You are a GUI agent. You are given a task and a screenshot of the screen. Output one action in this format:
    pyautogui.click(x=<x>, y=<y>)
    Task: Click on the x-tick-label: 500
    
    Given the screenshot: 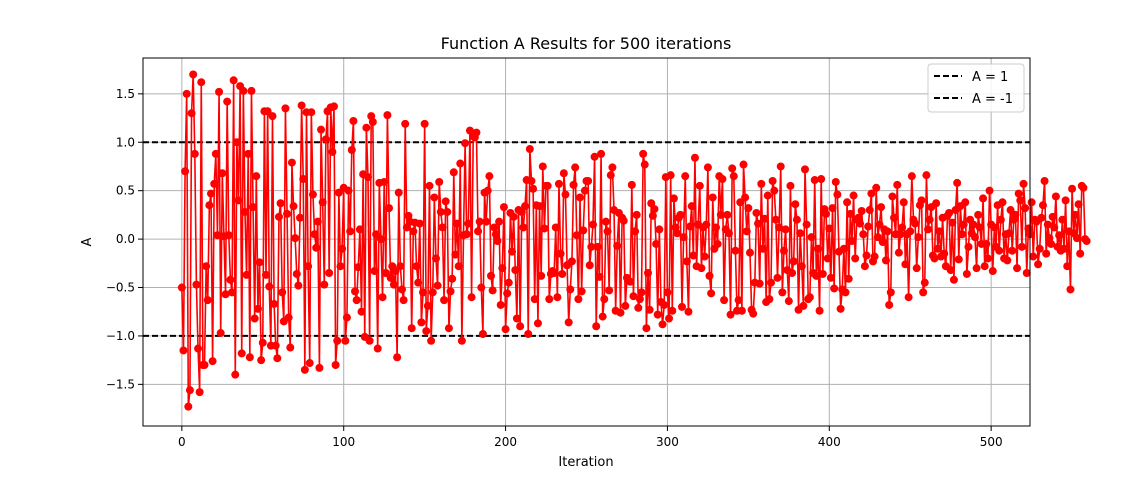 What is the action you would take?
    pyautogui.click(x=991, y=442)
    